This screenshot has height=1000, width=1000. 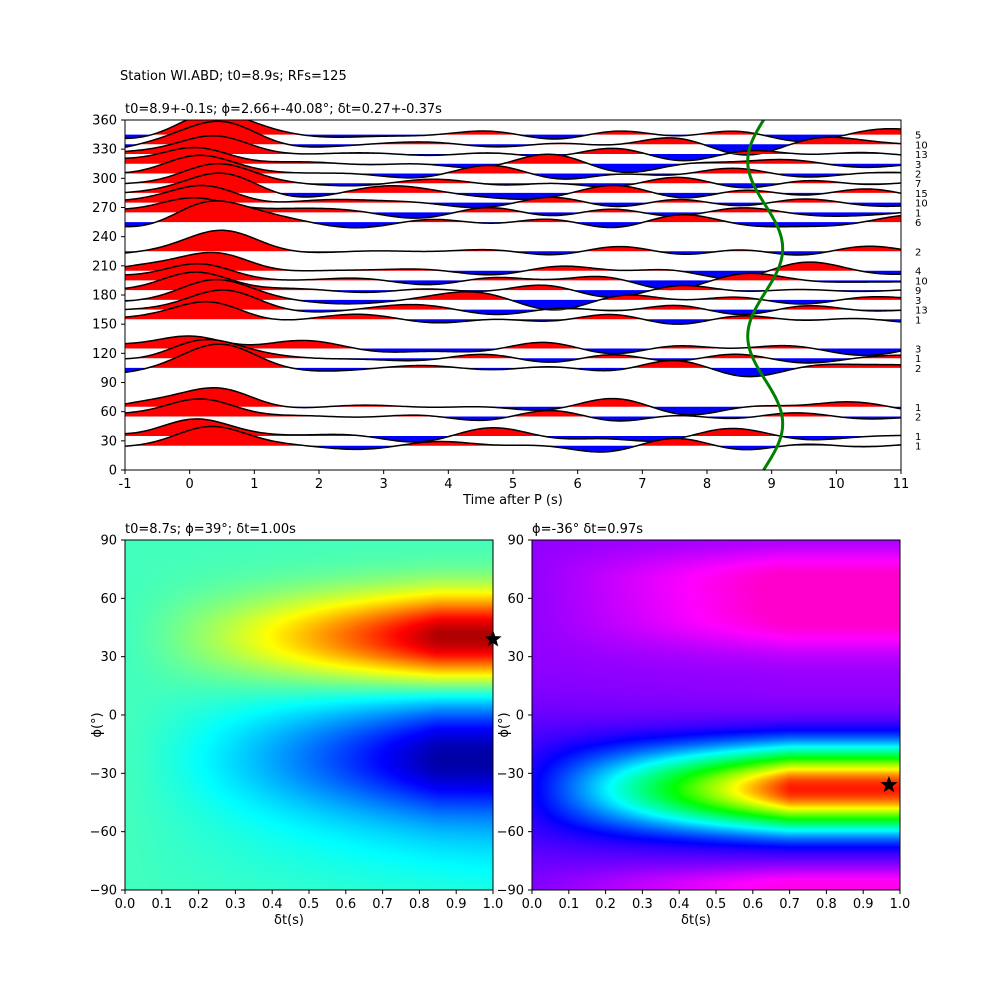 What do you see at coordinates (836, 484) in the screenshot?
I see `rf-x-tick-label: 10` at bounding box center [836, 484].